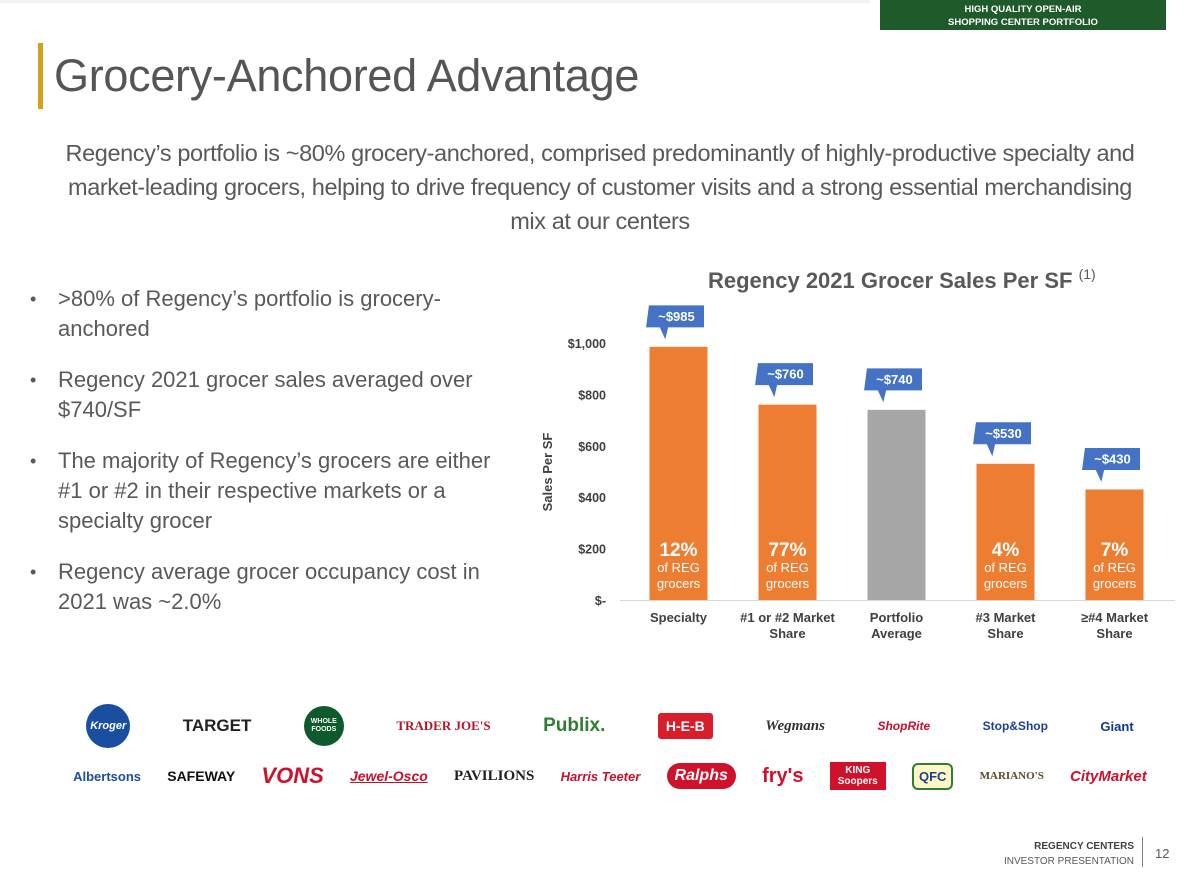  I want to click on x-category-label: ≥#4 Market, so click(1115, 617).